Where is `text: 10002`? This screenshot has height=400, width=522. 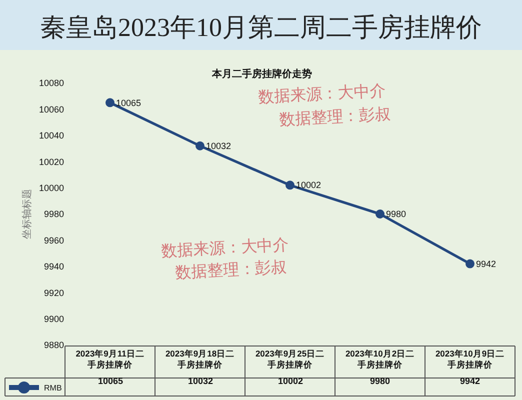 text: 10002 is located at coordinates (309, 185).